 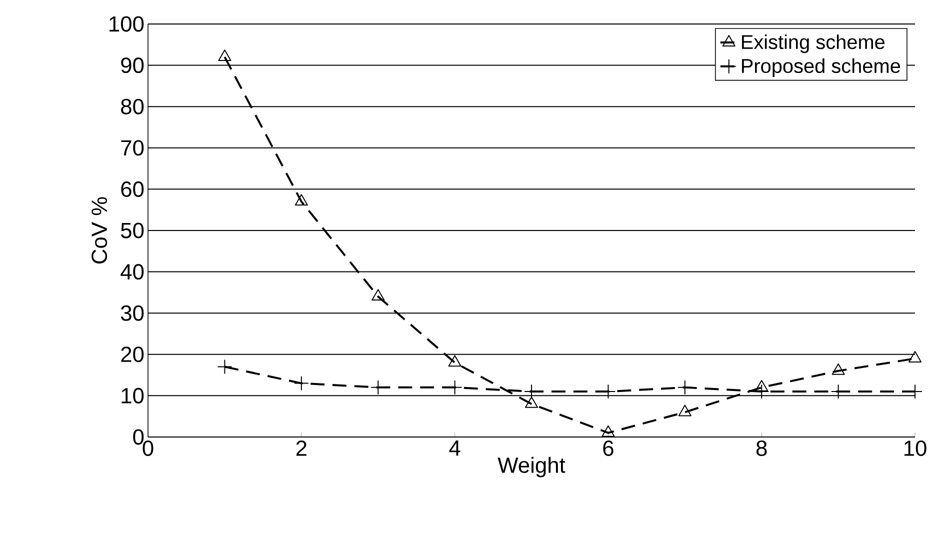 I want to click on x-tick-label: 6, so click(x=608, y=448).